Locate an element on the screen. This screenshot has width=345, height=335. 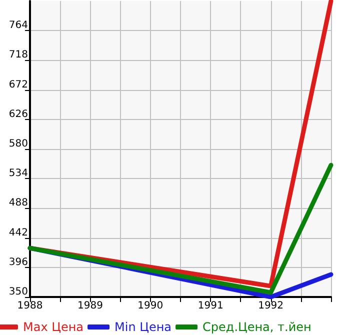
y-tick-label: 718 is located at coordinates (18, 55).